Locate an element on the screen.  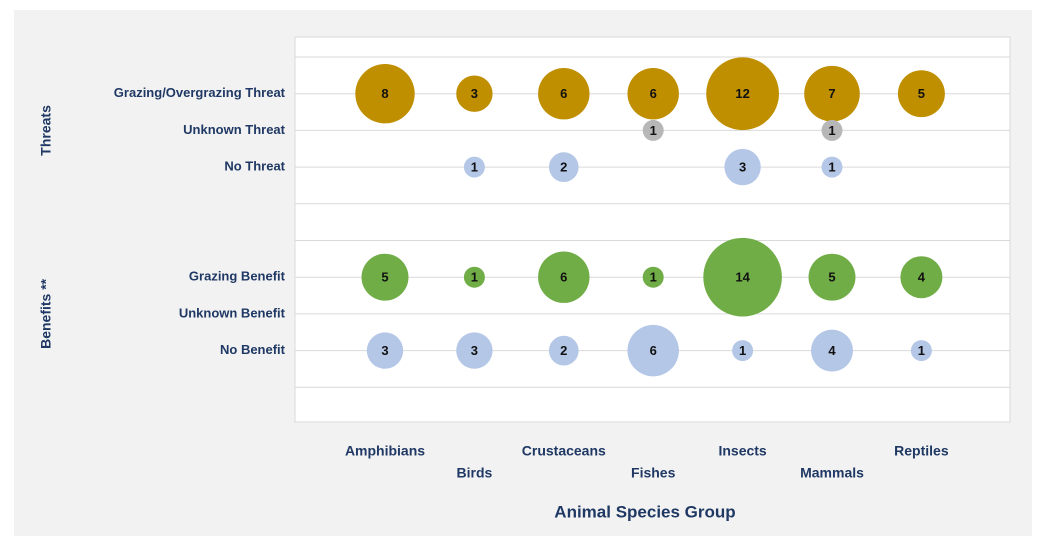
y-tick-label: Grazing Benefit is located at coordinates (237, 276).